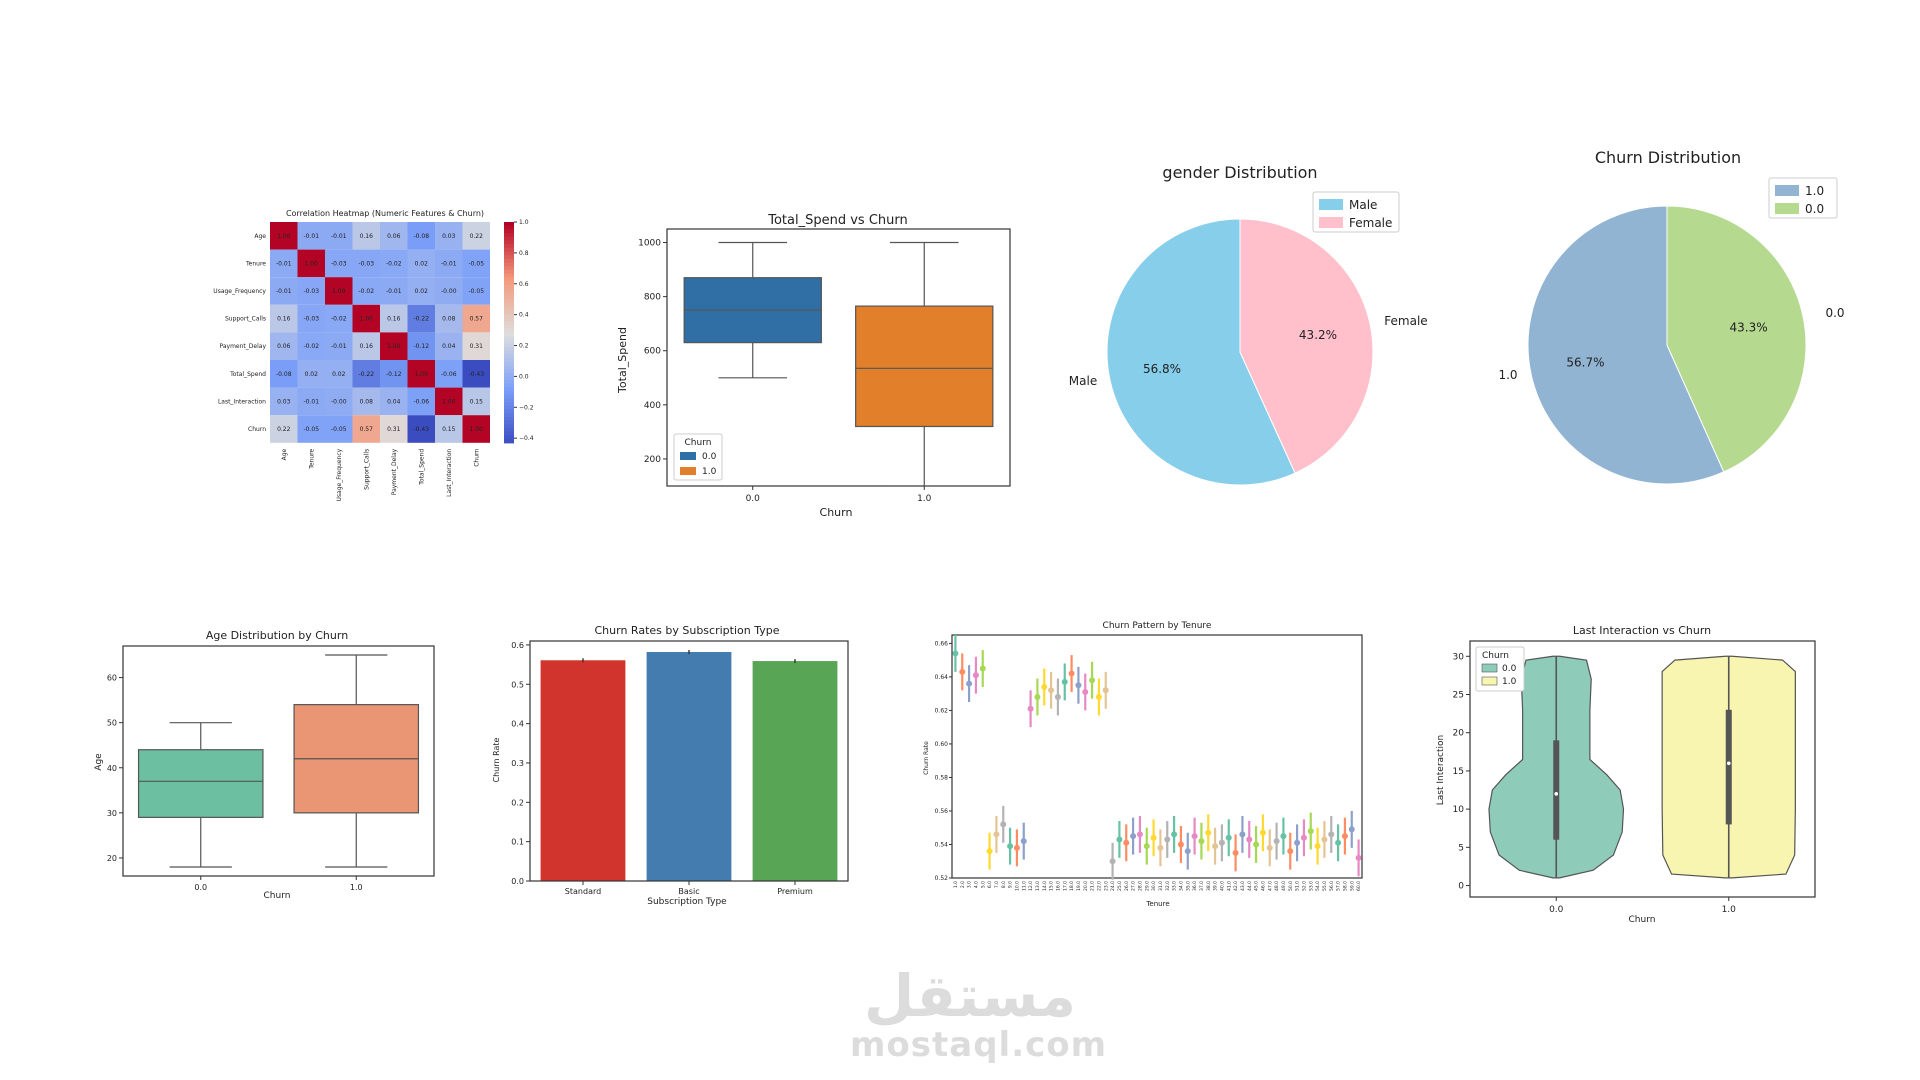 Image resolution: width=1920 pixels, height=1080 pixels. Describe the element at coordinates (339, 236) in the screenshot. I see `heatmap-cell-value: -0.01` at that location.